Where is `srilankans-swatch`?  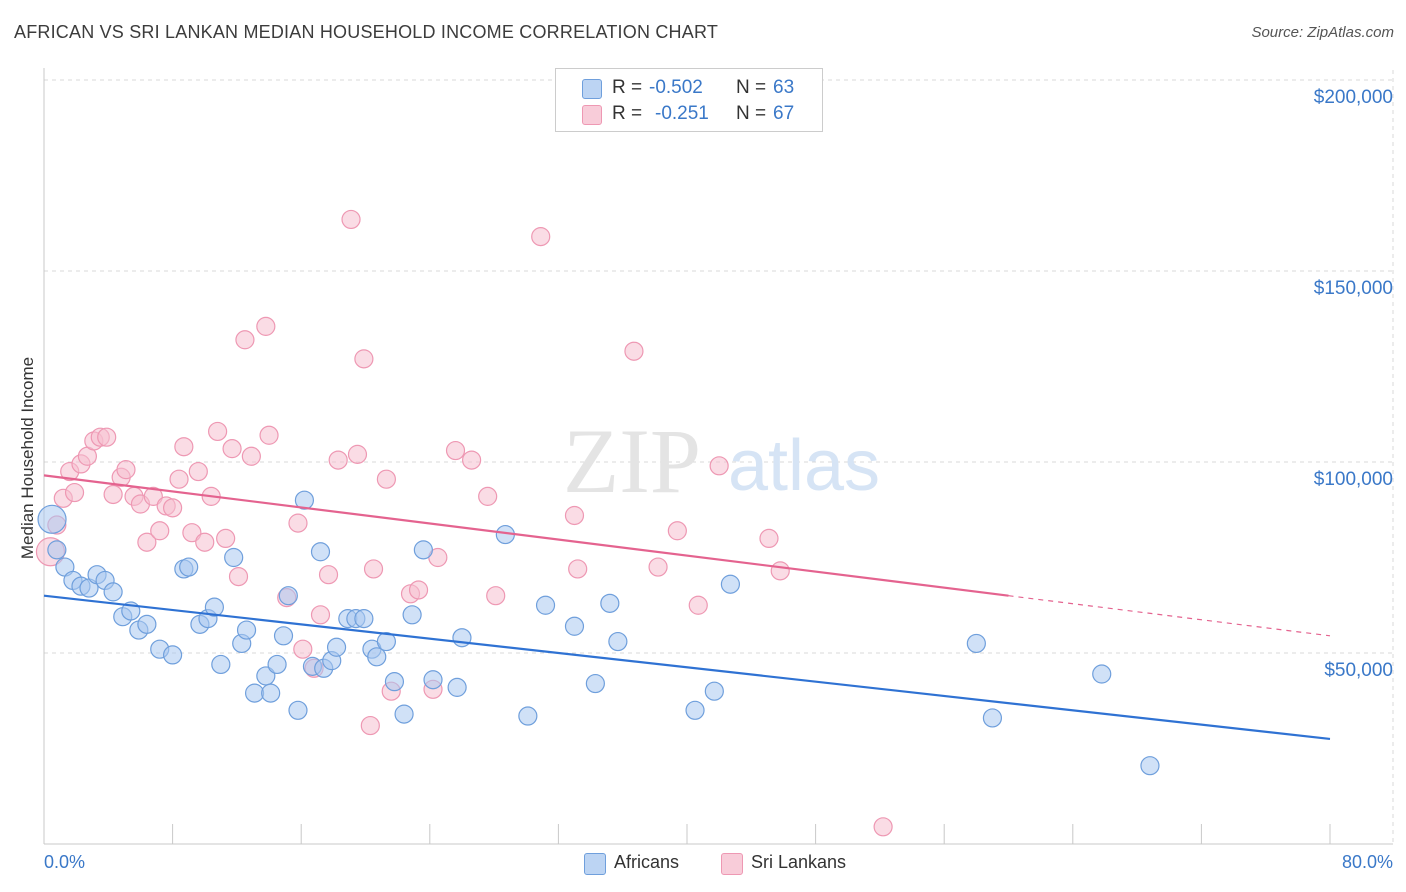
srilankans-swatch is located at coordinates (592, 115).